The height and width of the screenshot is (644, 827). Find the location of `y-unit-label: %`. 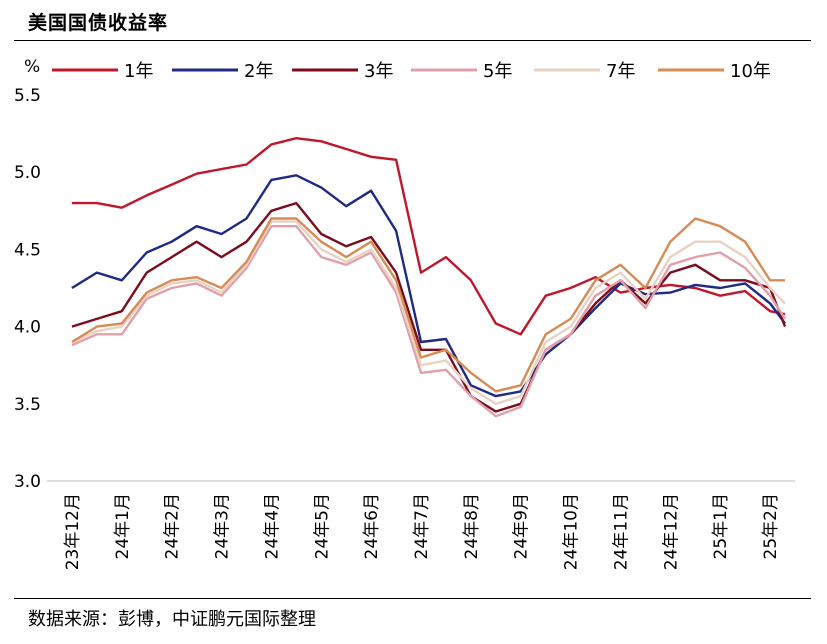

y-unit-label: % is located at coordinates (32, 67).